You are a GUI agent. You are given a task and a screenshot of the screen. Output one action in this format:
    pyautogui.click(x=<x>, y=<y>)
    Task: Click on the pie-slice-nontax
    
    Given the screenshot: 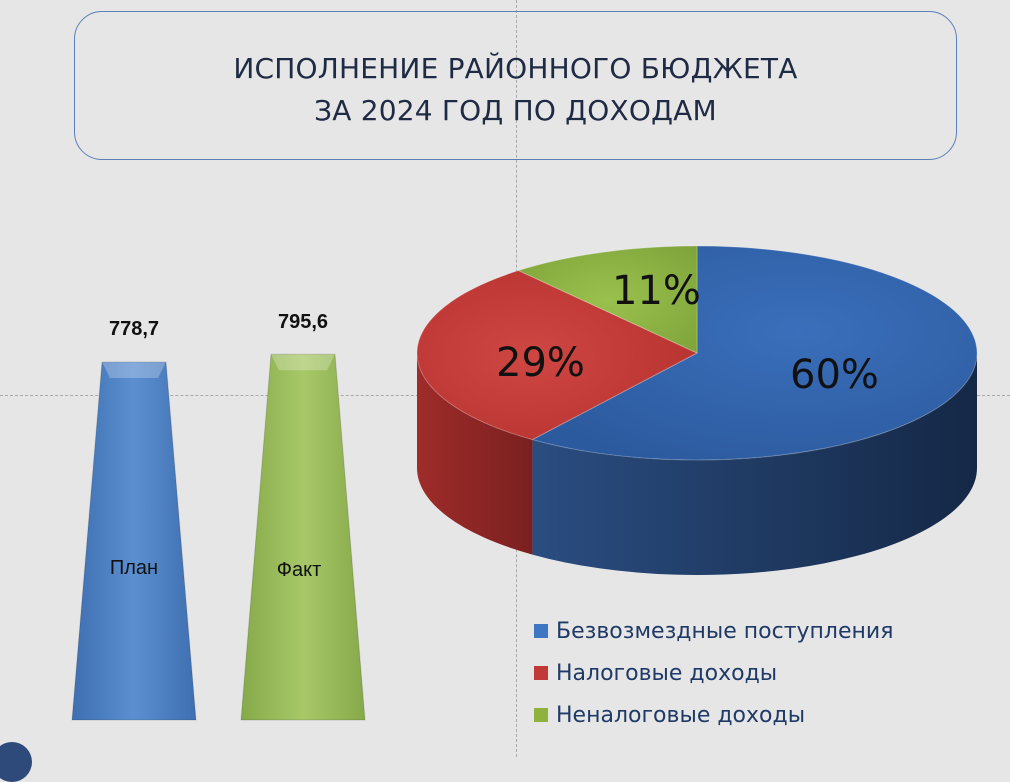 What is the action you would take?
    pyautogui.click(x=607, y=299)
    